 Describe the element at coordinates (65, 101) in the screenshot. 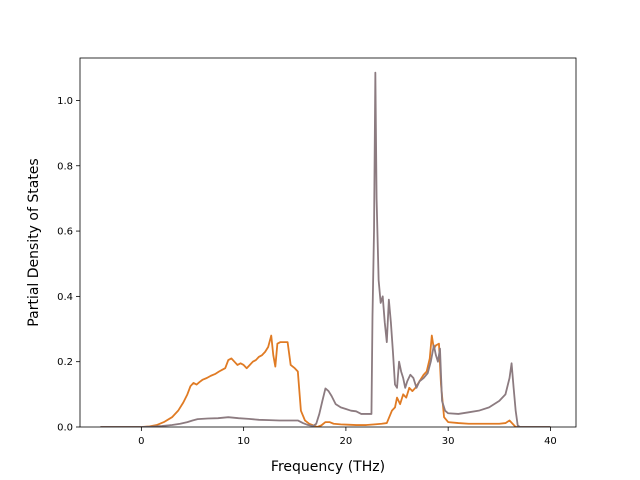

I see `y-tick-label: 1.0` at that location.